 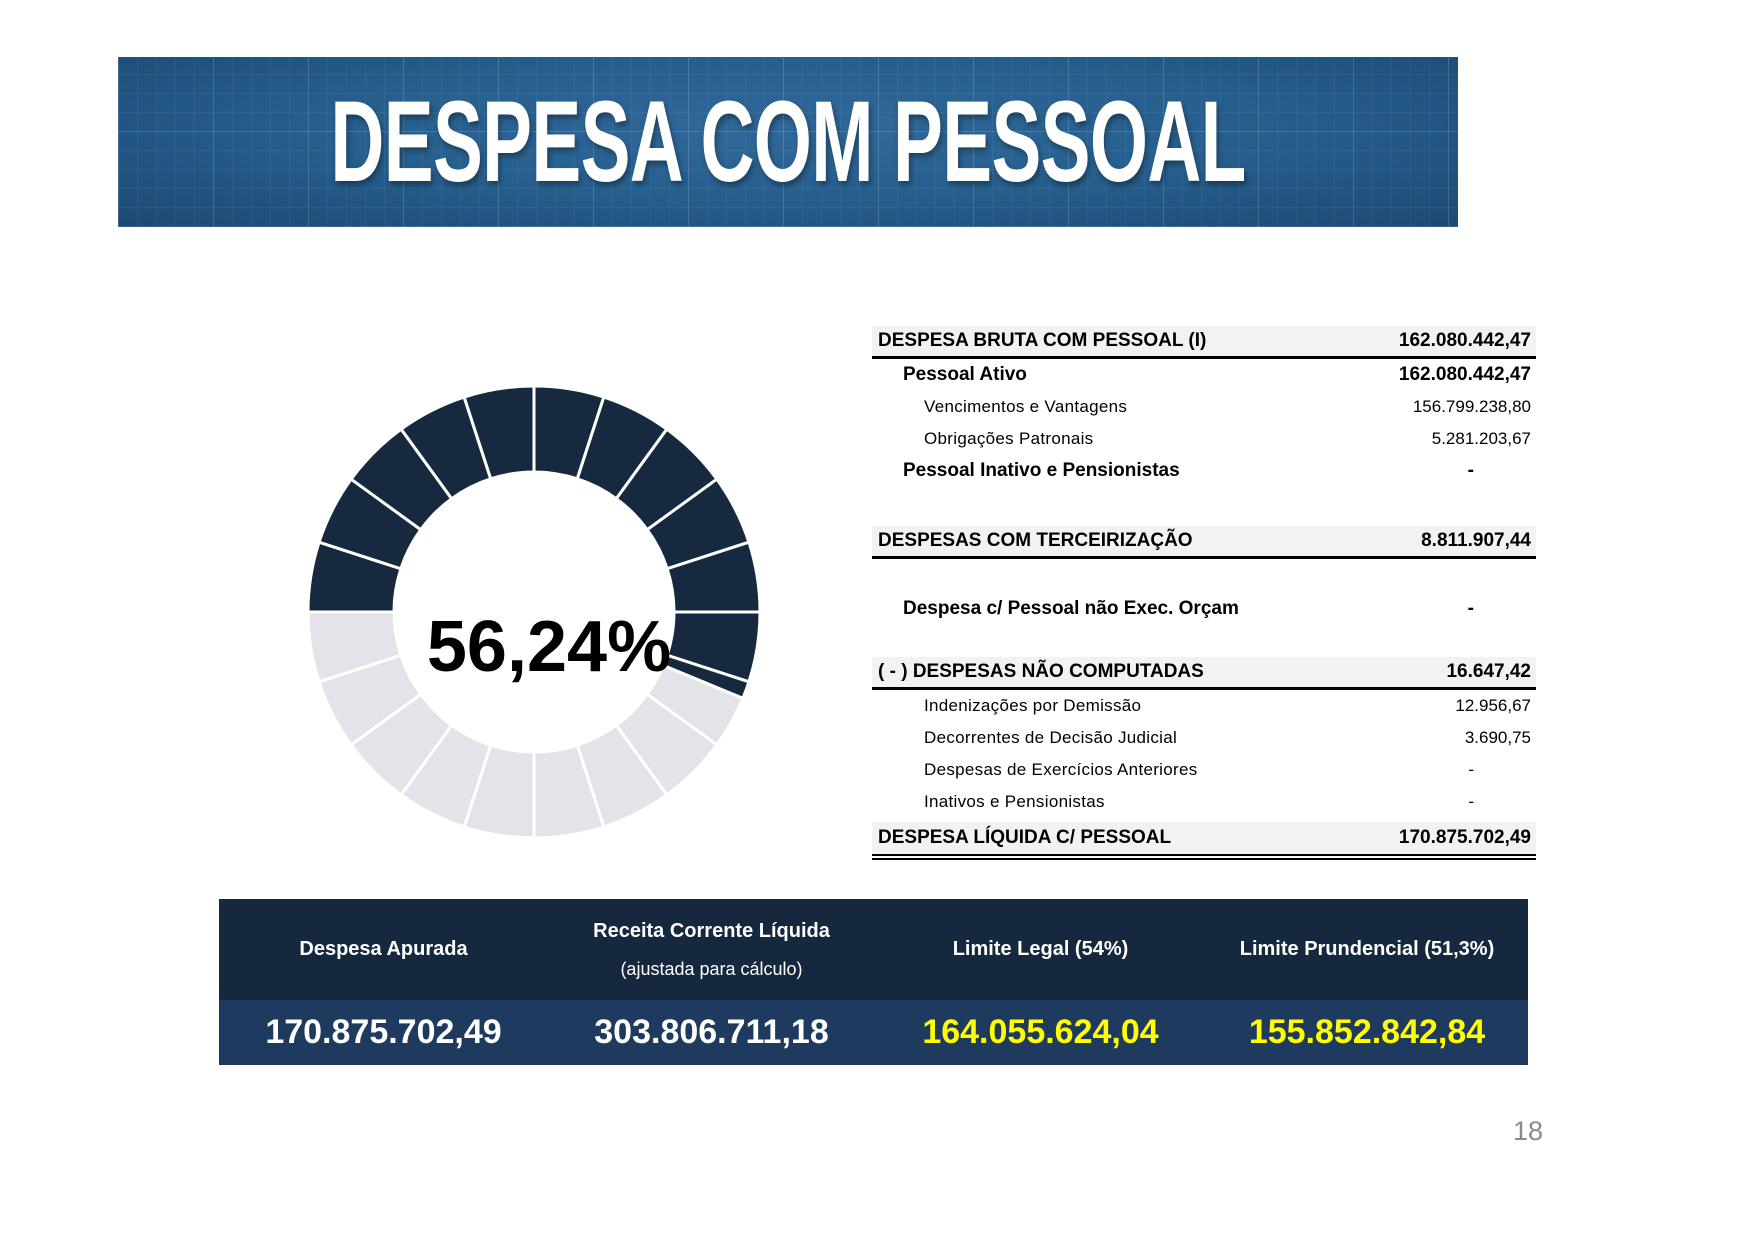 What do you see at coordinates (711, 930) in the screenshot?
I see `summary-header-label: Receita Corrente Líquida` at bounding box center [711, 930].